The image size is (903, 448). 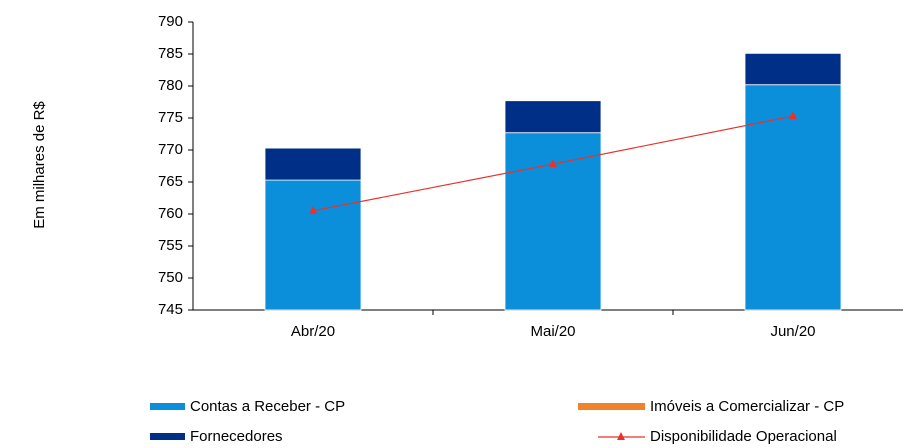 What do you see at coordinates (313, 331) in the screenshot?
I see `x-tick-label: Abr/20` at bounding box center [313, 331].